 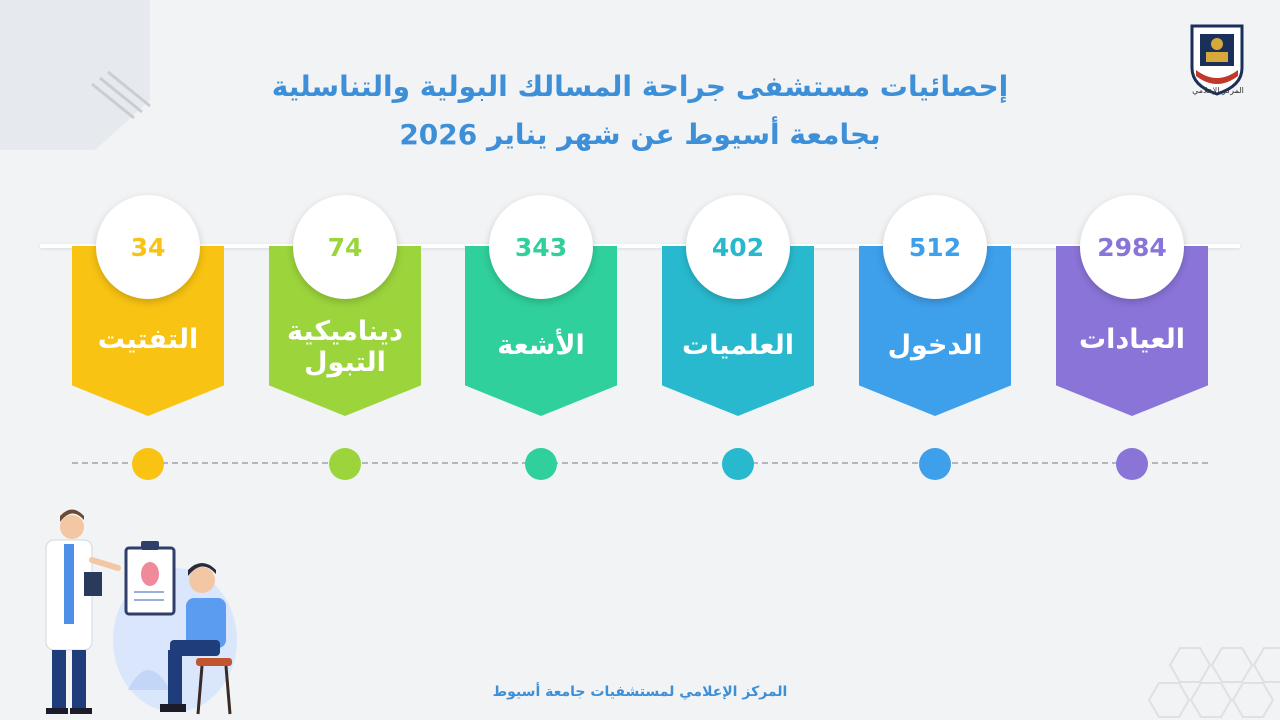 I want to click on stat-card-lithotripsy: التفتيت, so click(x=148, y=331).